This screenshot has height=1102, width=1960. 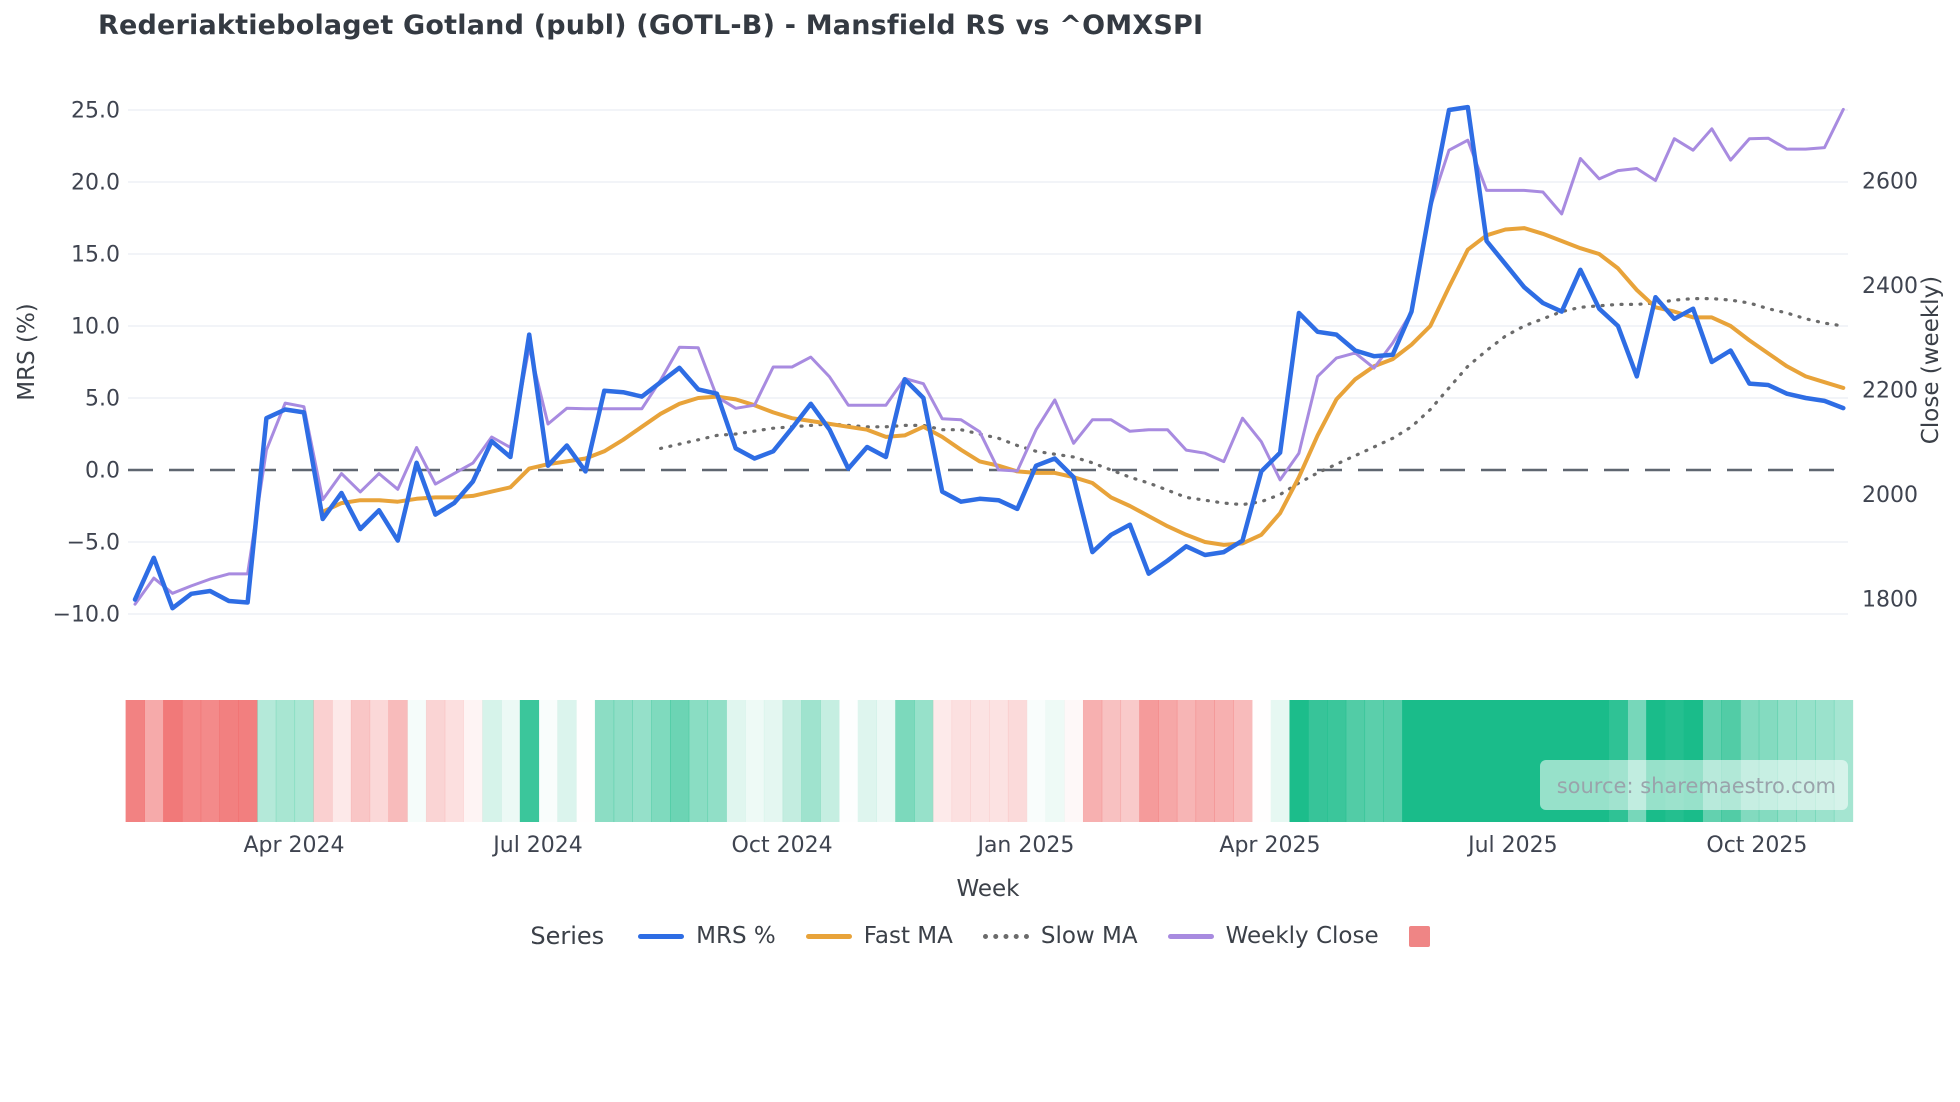 What do you see at coordinates (1089, 936) in the screenshot?
I see `legend-label: Slow MA` at bounding box center [1089, 936].